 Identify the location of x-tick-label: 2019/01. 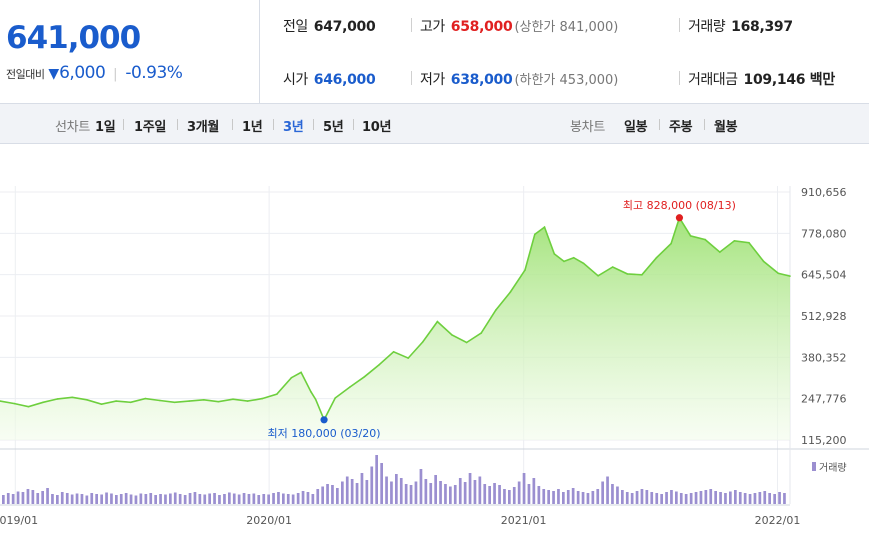
(19, 520).